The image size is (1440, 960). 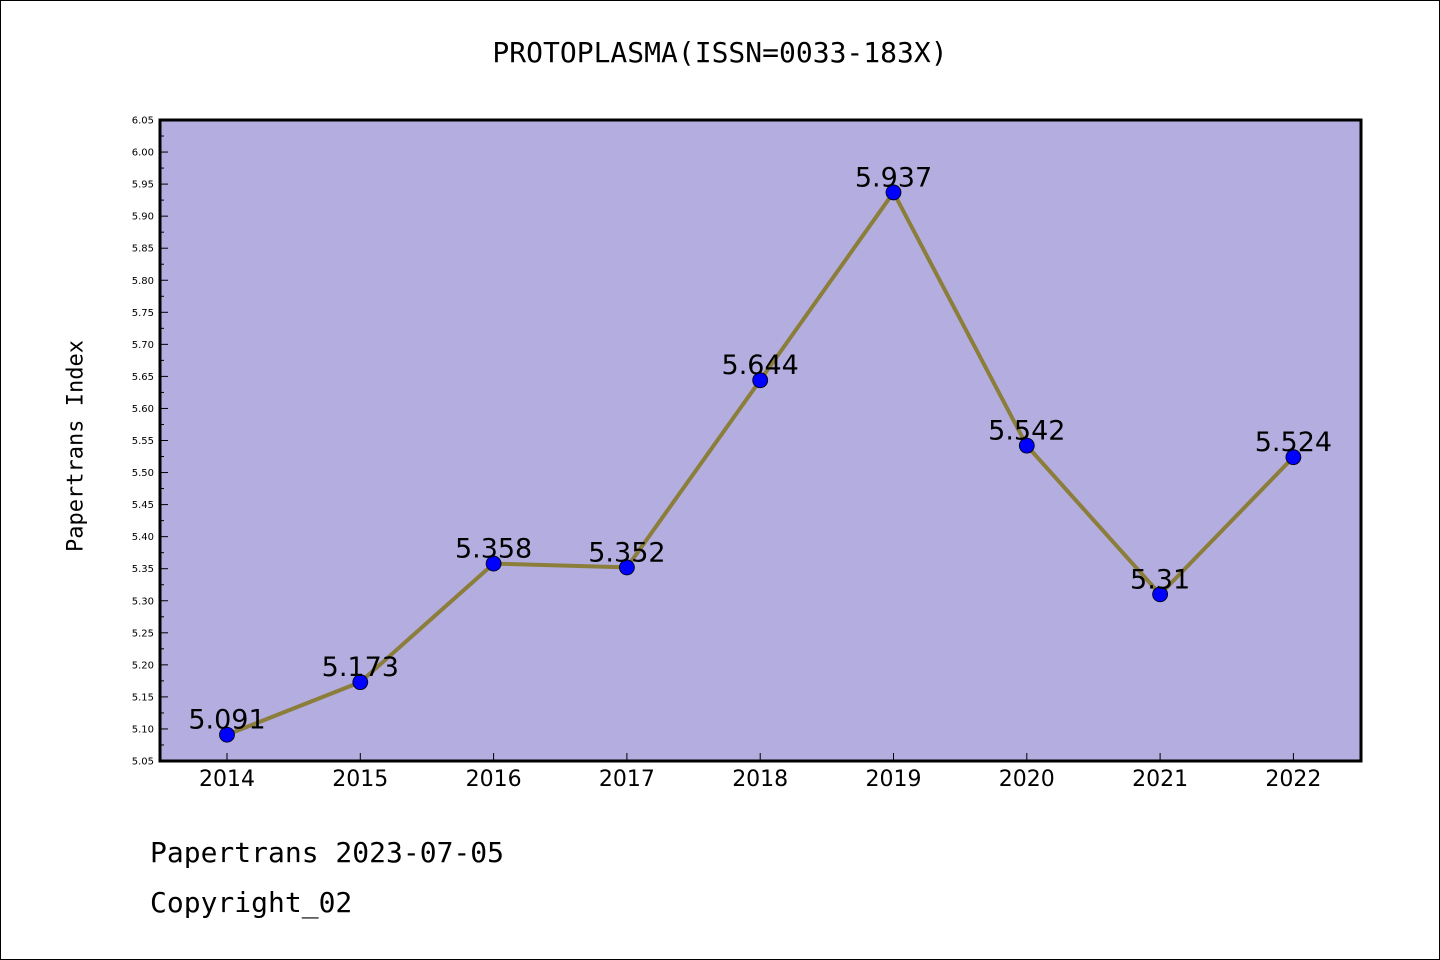 I want to click on y-tick-label: 6.05, so click(x=143, y=121).